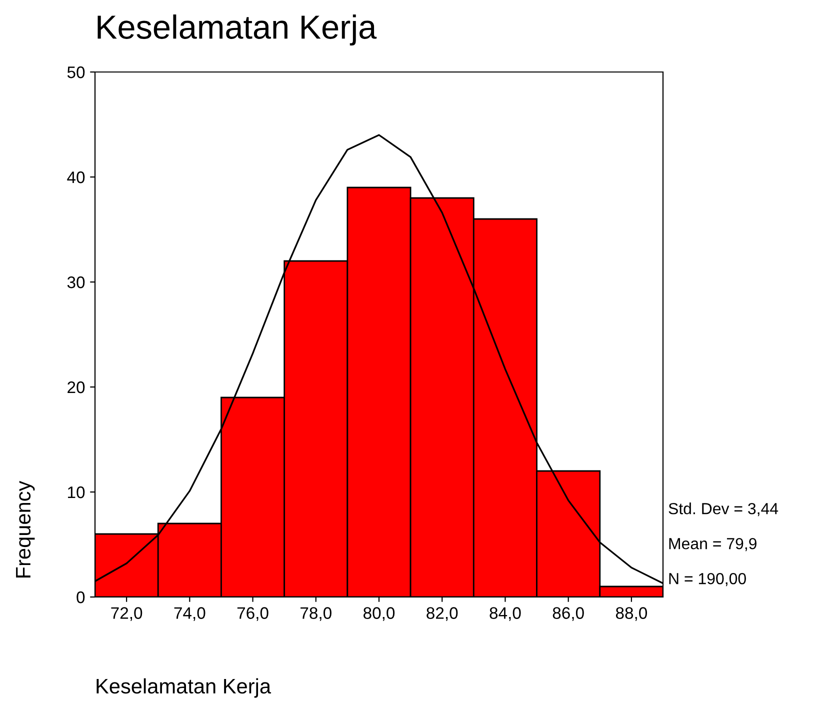 Image resolution: width=822 pixels, height=702 pixels. Describe the element at coordinates (379, 614) in the screenshot. I see `x-tick-label: 80,0` at that location.